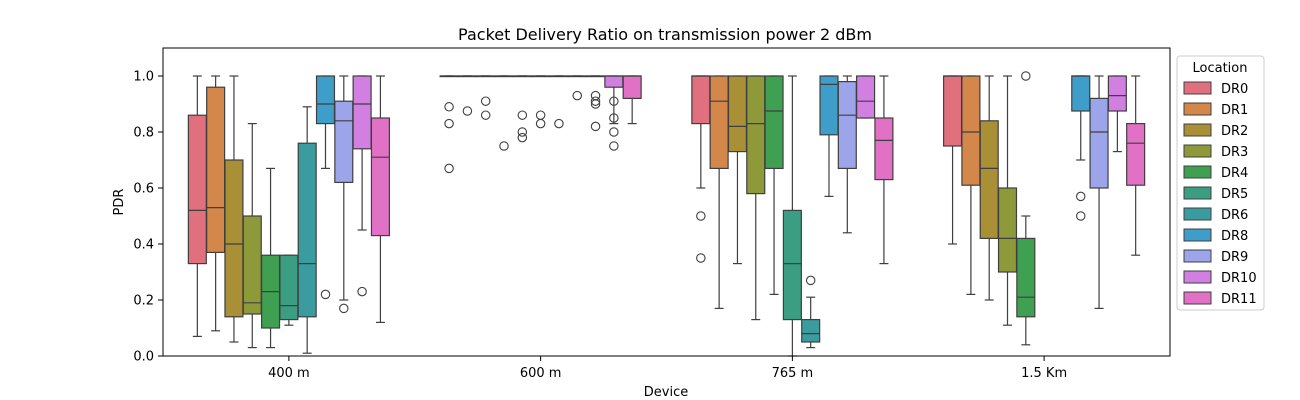 The width and height of the screenshot is (1300, 400). I want to click on y-axis: 0.0 0.2 0.4 0.6 0.8 1.0, so click(148, 217).